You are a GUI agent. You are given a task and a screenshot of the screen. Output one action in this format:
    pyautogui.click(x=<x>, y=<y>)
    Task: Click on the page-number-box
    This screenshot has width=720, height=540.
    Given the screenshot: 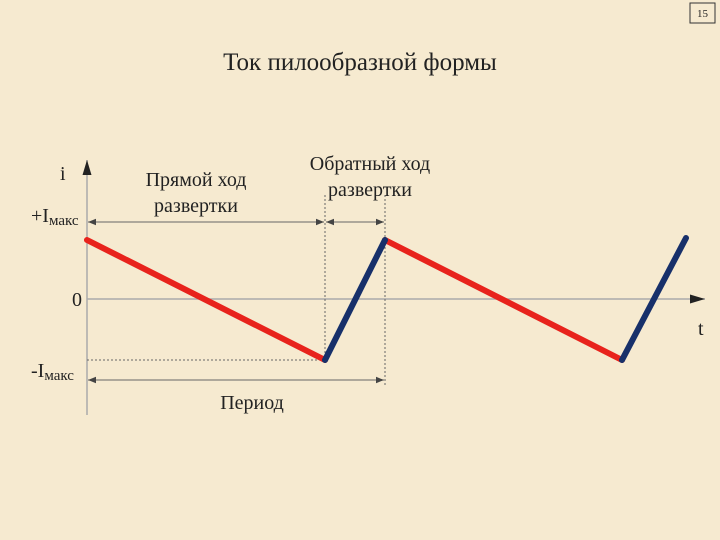 What is the action you would take?
    pyautogui.click(x=702, y=13)
    